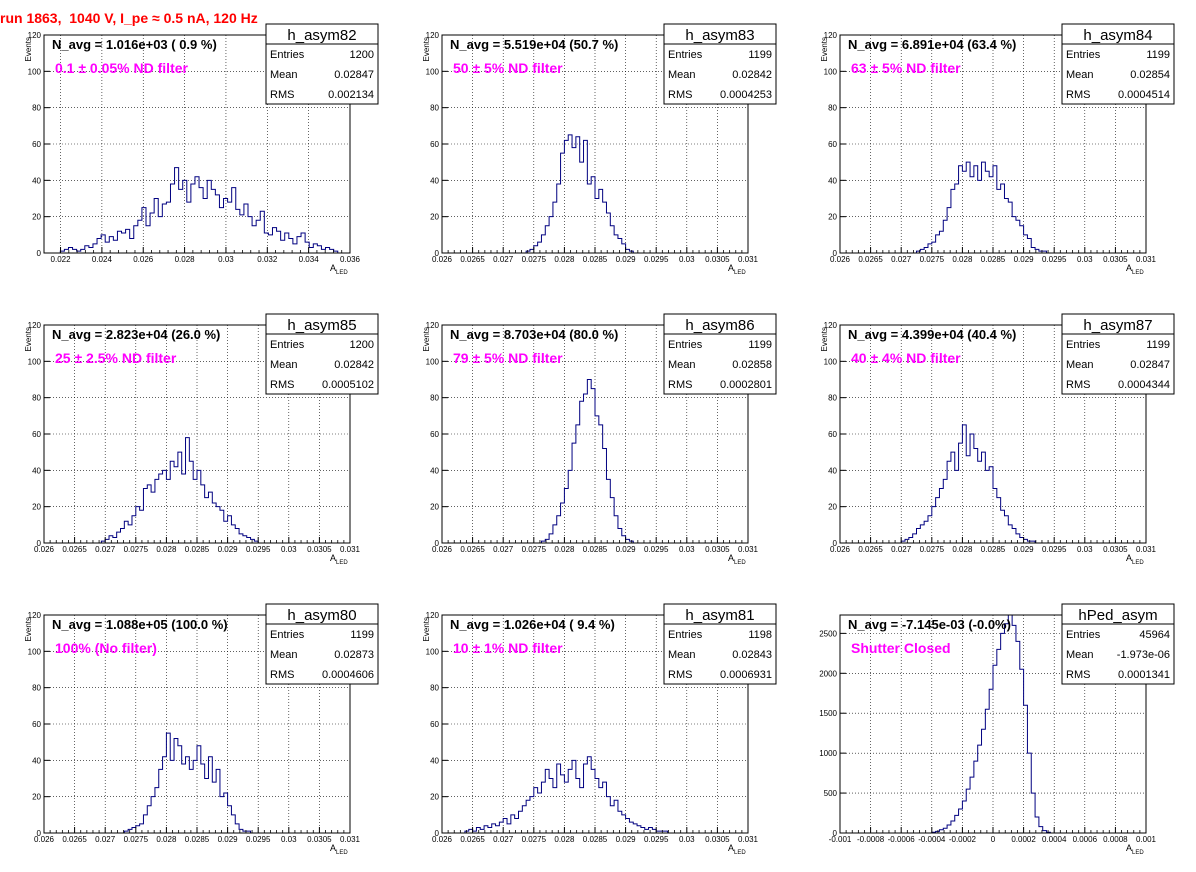 The image size is (1196, 872). Describe the element at coordinates (906, 358) in the screenshot. I see `filter-note: 40 ± 4% ND filter` at that location.